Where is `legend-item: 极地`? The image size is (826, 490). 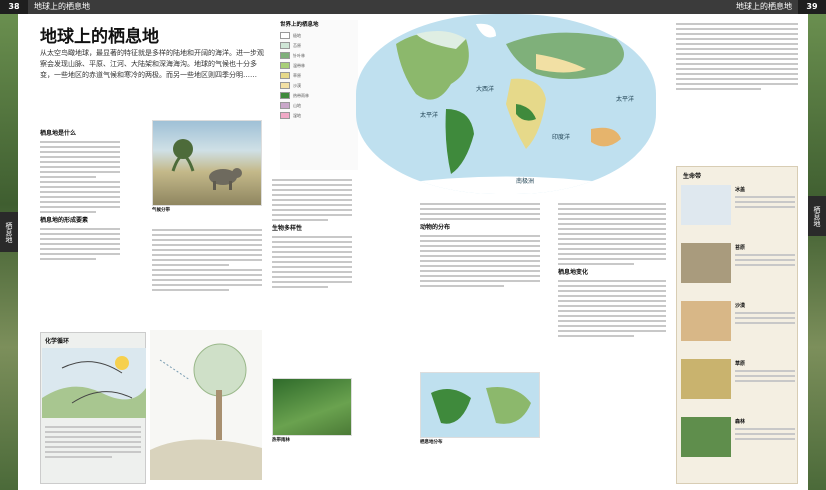 legend-item: 极地 is located at coordinates (319, 35).